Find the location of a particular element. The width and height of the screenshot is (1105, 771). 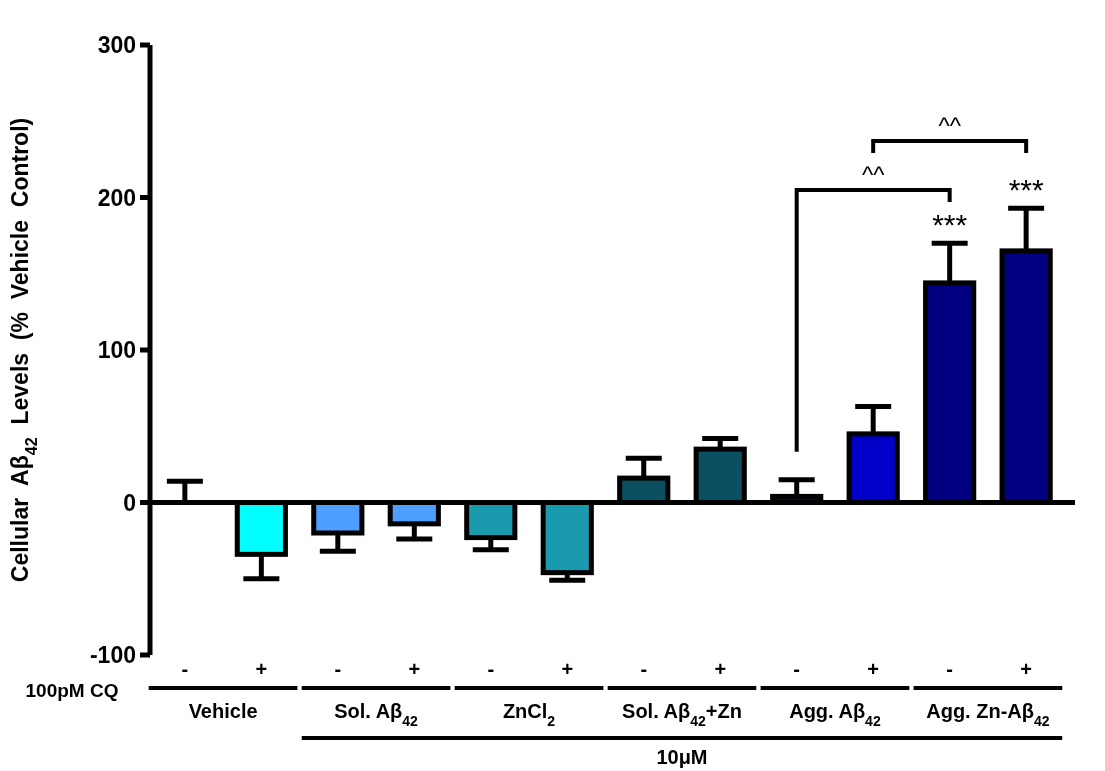

text: 10μM is located at coordinates (682, 757).